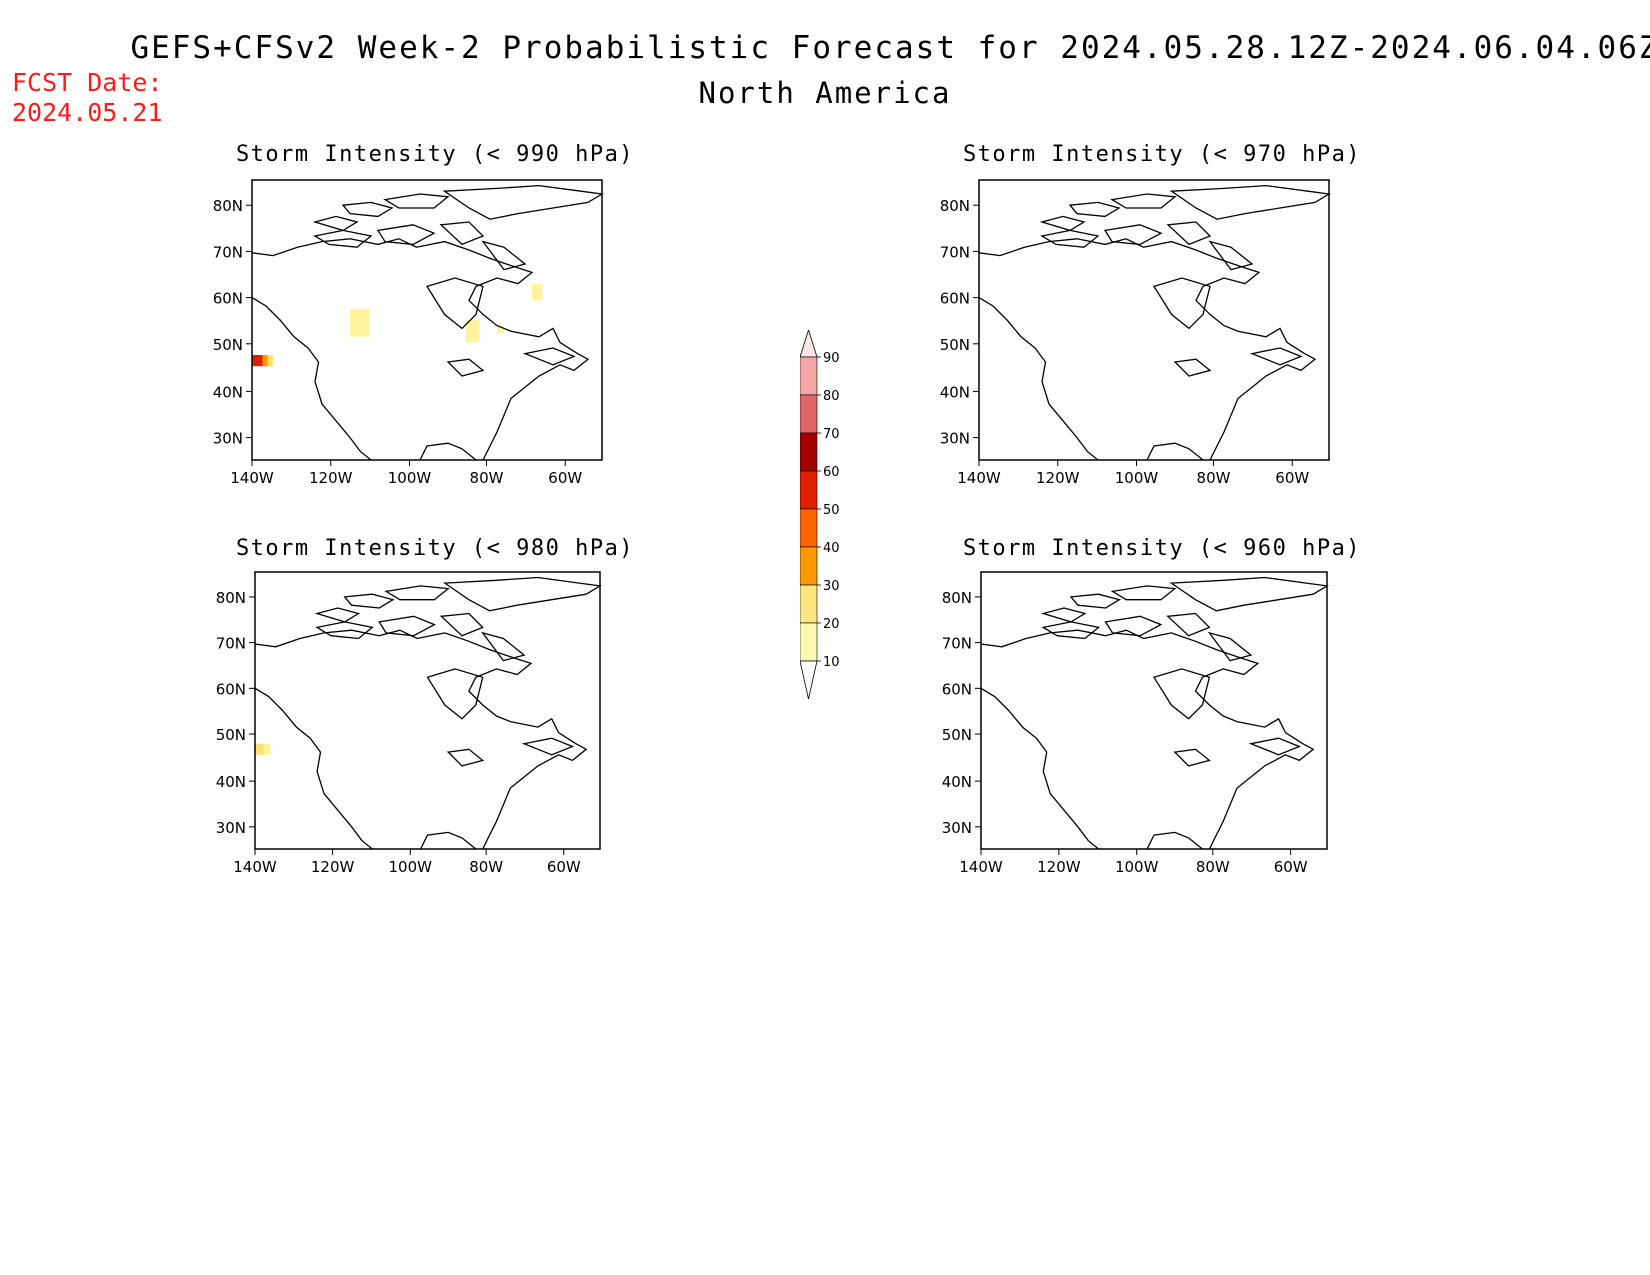  I want to click on lat-tick-label: 40N, so click(955, 392).